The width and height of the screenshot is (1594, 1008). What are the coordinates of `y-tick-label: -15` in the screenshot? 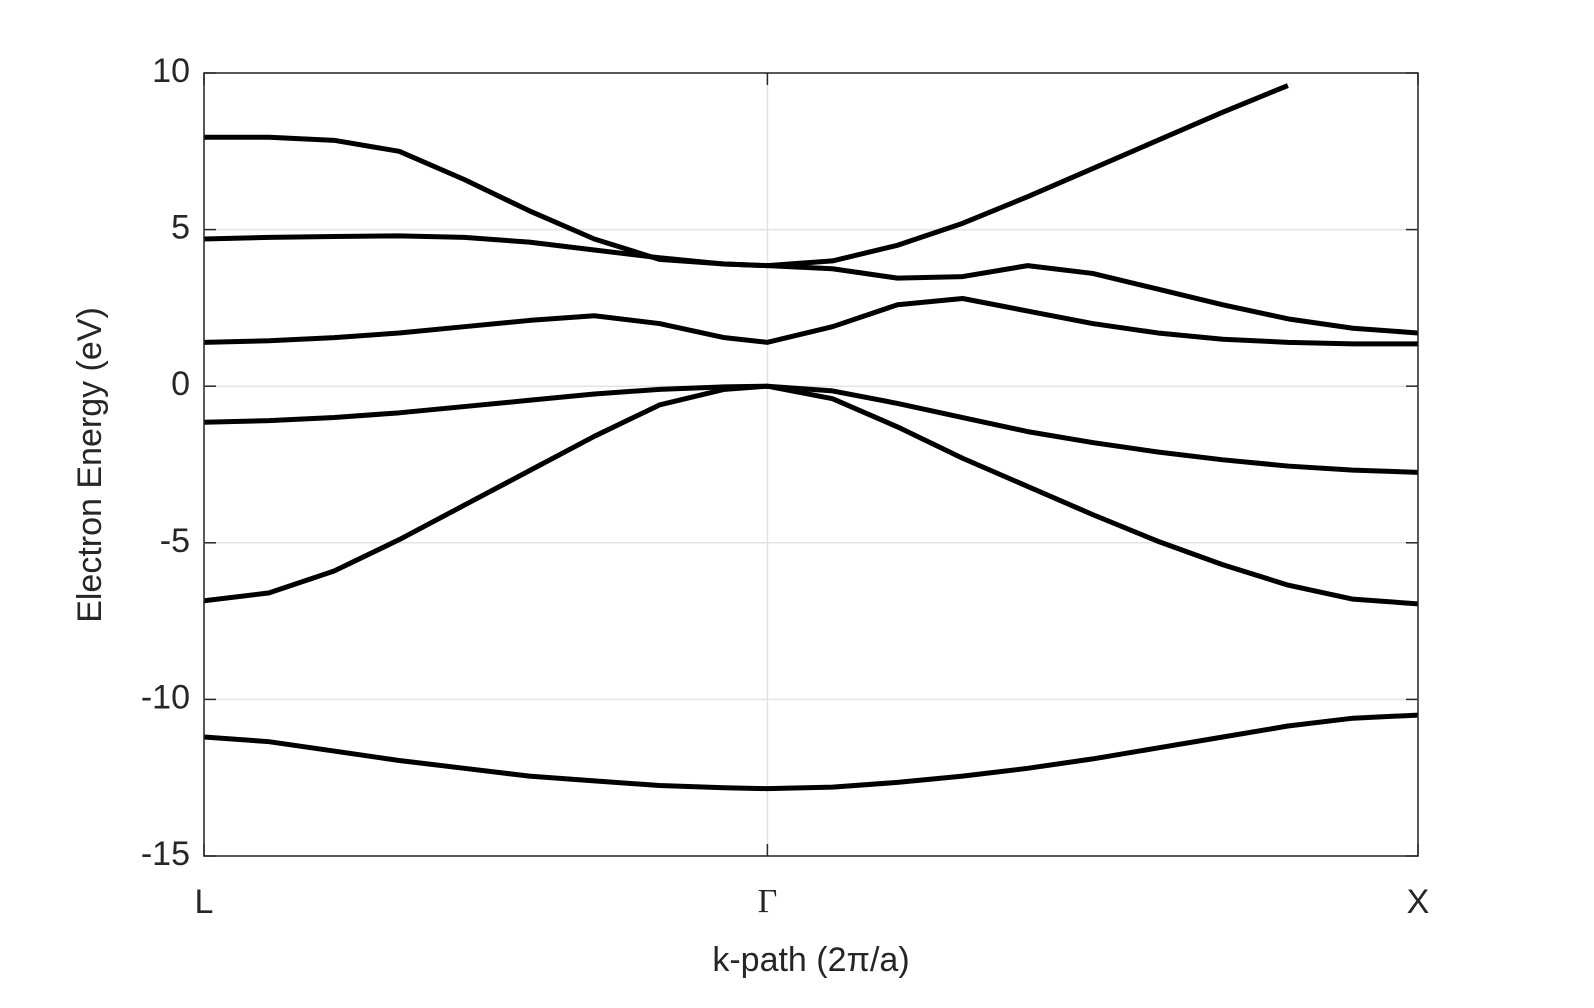 It's located at (165, 854).